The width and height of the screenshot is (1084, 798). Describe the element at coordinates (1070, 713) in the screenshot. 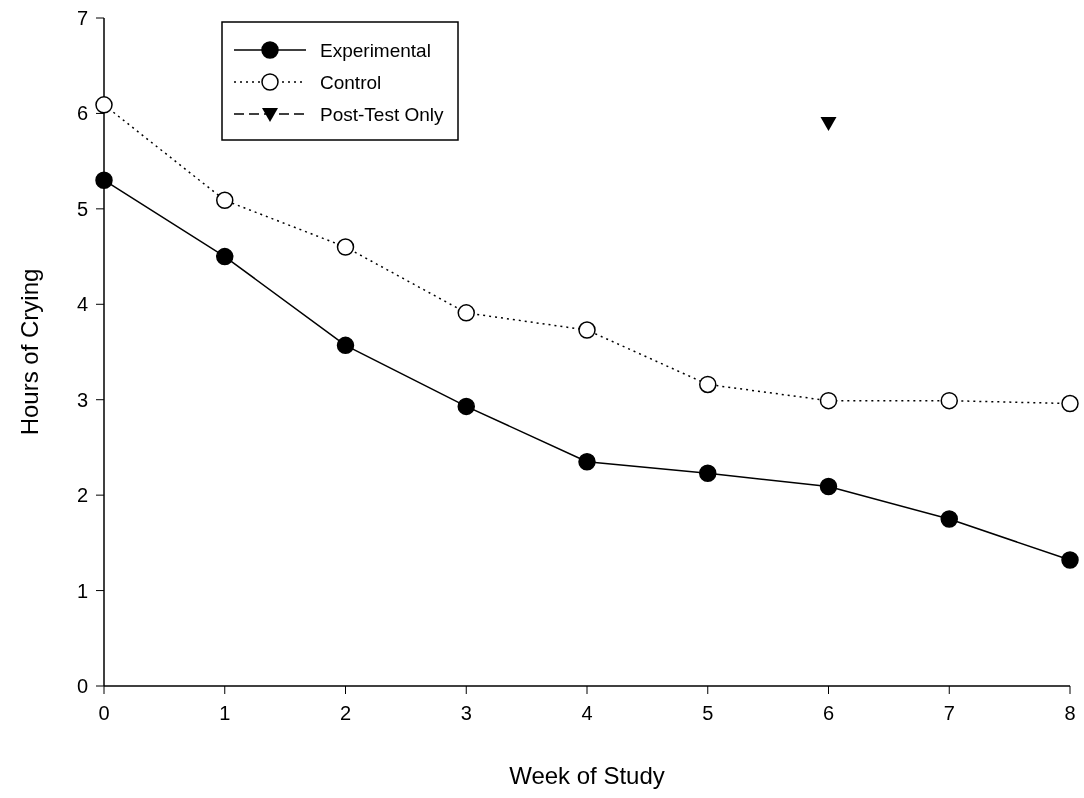

I see `x-tick-label: 8` at that location.